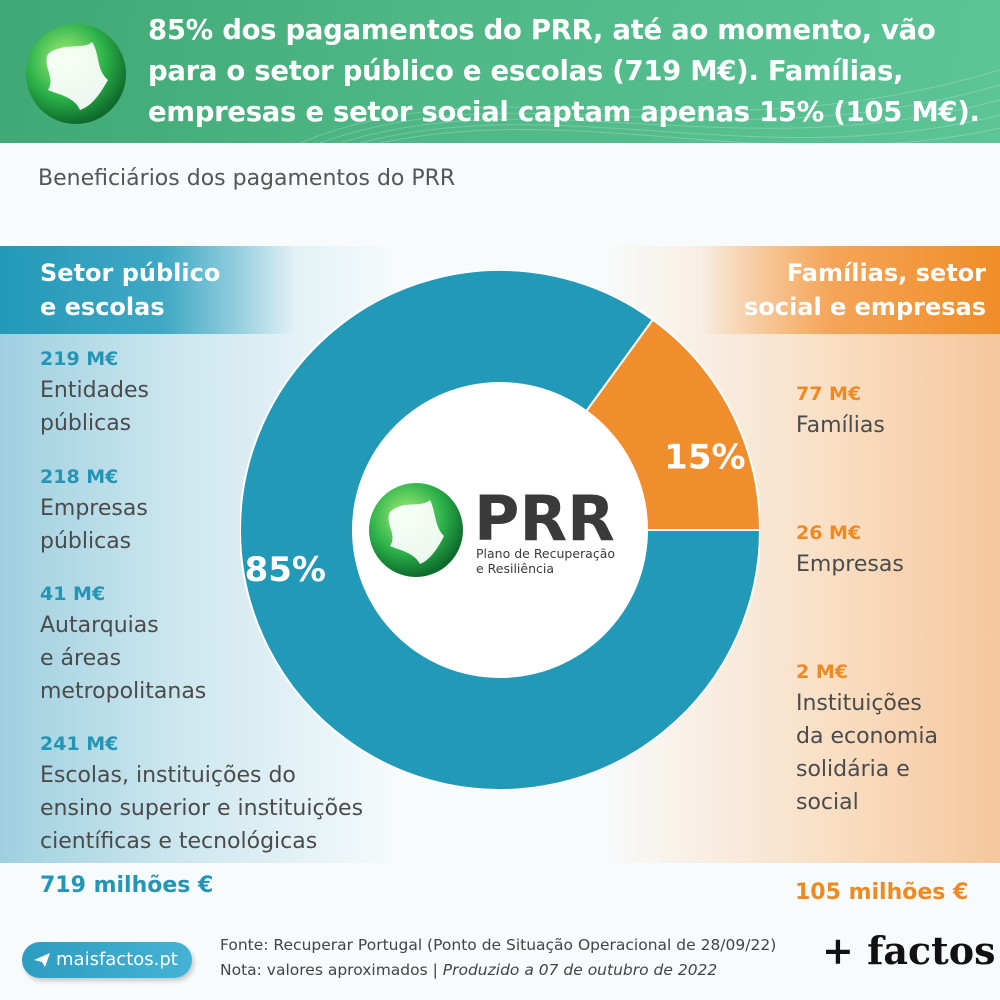 This screenshot has height=1000, width=1000. Describe the element at coordinates (123, 658) in the screenshot. I see `item-label: Autarquias e áreas metropolitanas` at that location.